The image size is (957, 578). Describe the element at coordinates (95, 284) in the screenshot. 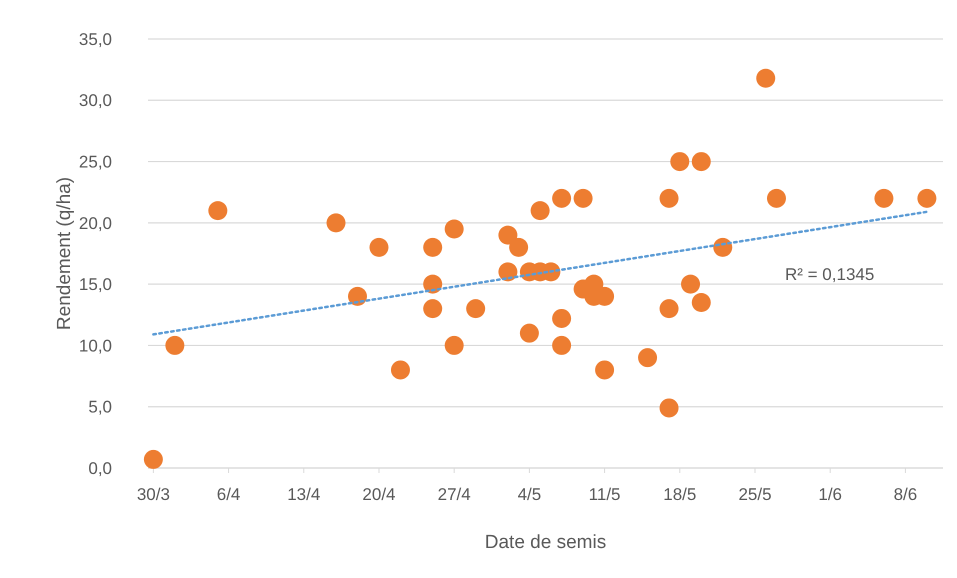

I see `y-tick-label: 15,0` at that location.